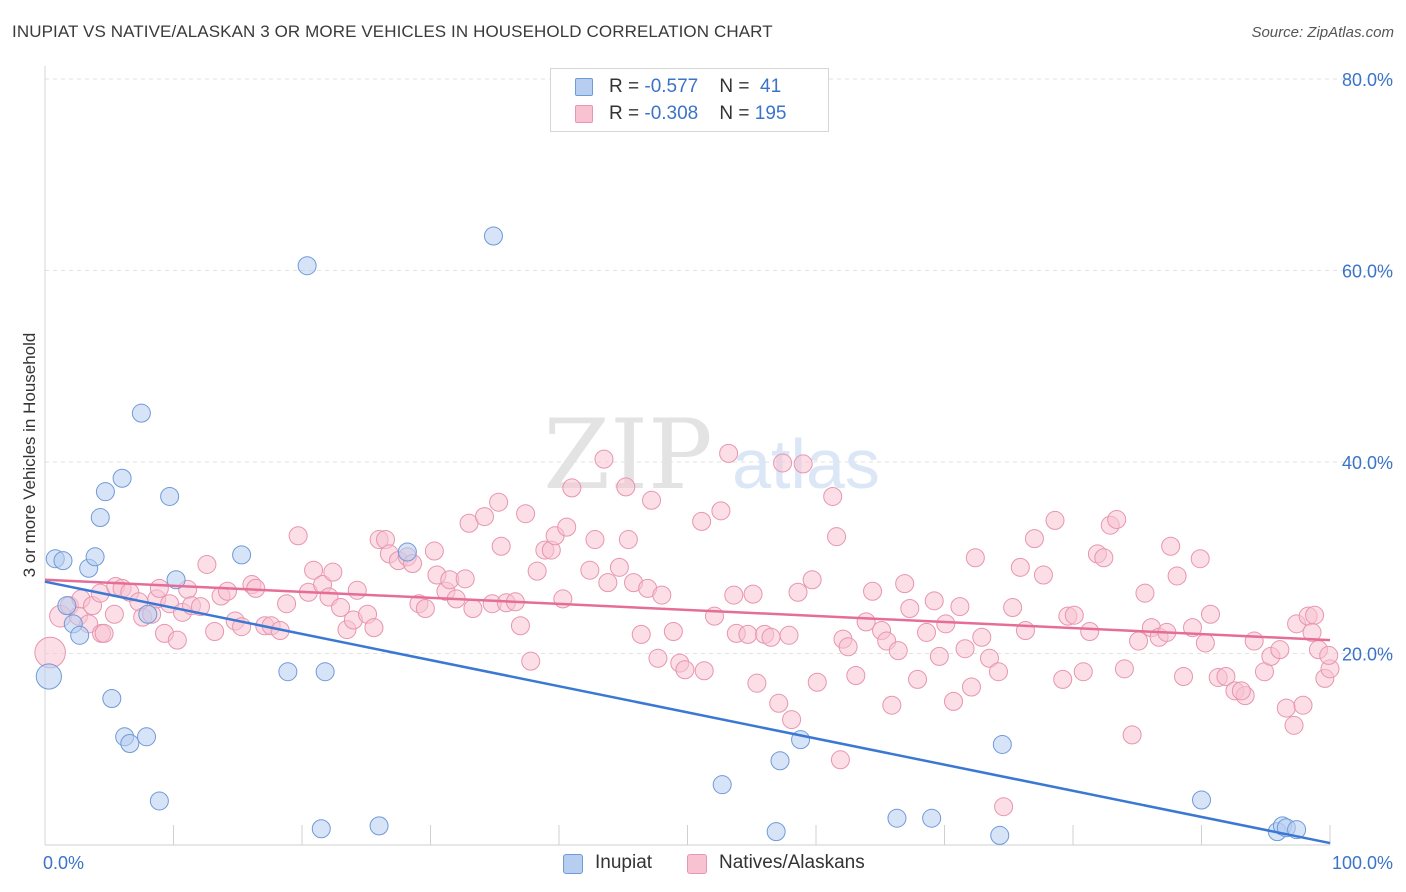 The width and height of the screenshot is (1406, 892). Describe the element at coordinates (584, 114) in the screenshot. I see `legend-swatch-natives` at that location.